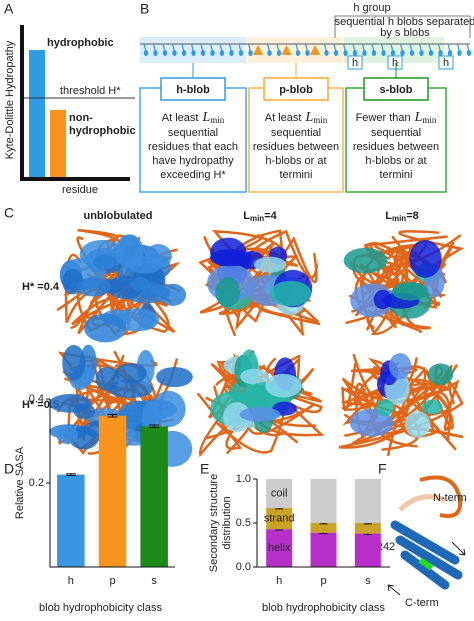 The image size is (474, 621). I want to click on column-value: =4, so click(270, 216).